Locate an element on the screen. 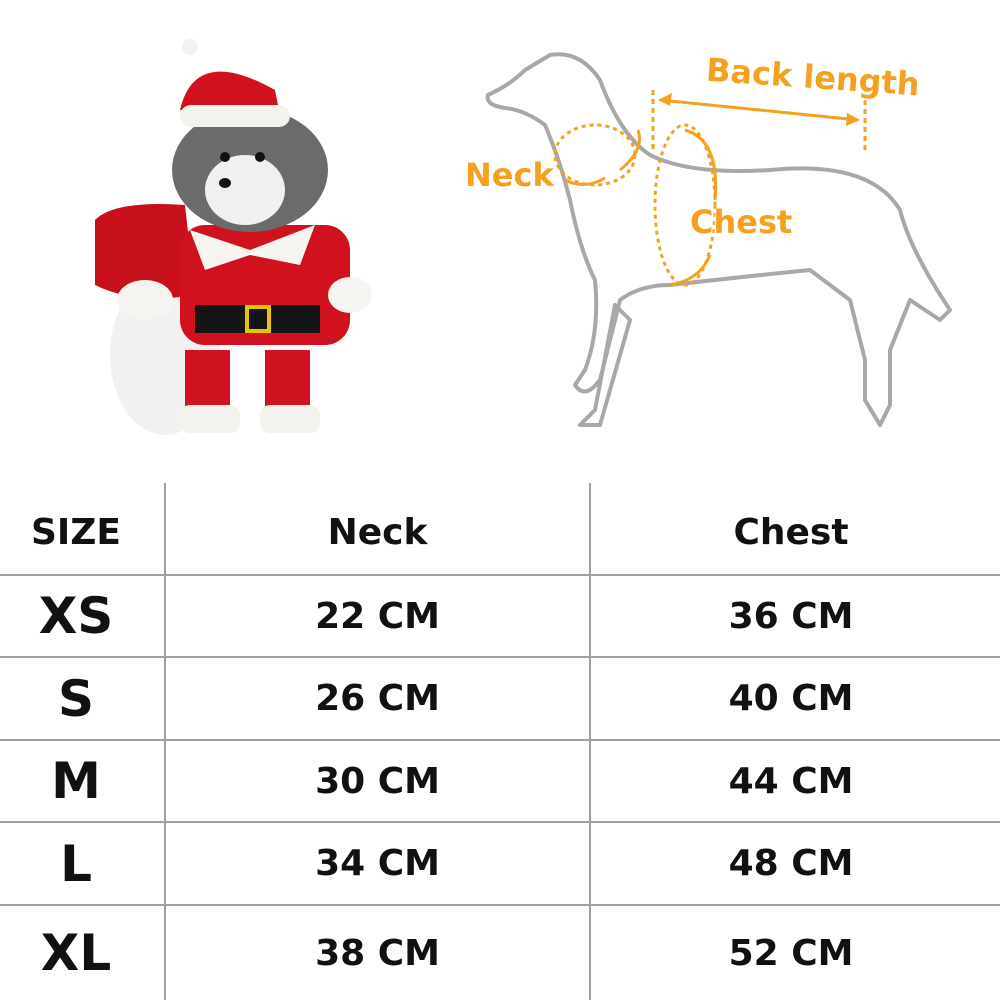 This screenshot has height=1000, width=1000. back-length-arrow is located at coordinates (759, 110).